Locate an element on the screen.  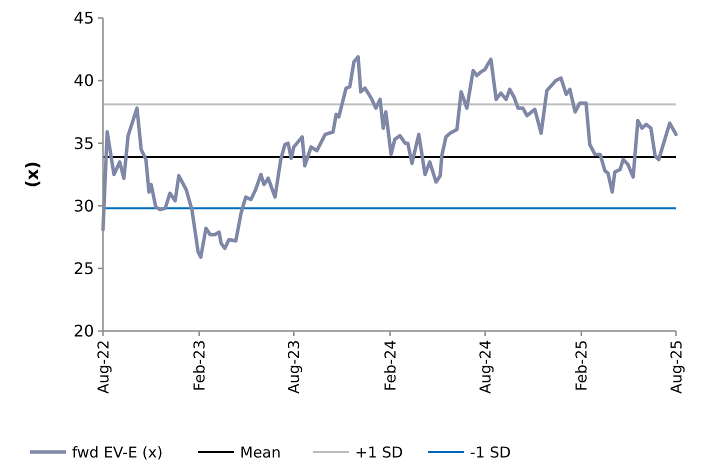
x-tick-label: Feb-23 is located at coordinates (199, 366).